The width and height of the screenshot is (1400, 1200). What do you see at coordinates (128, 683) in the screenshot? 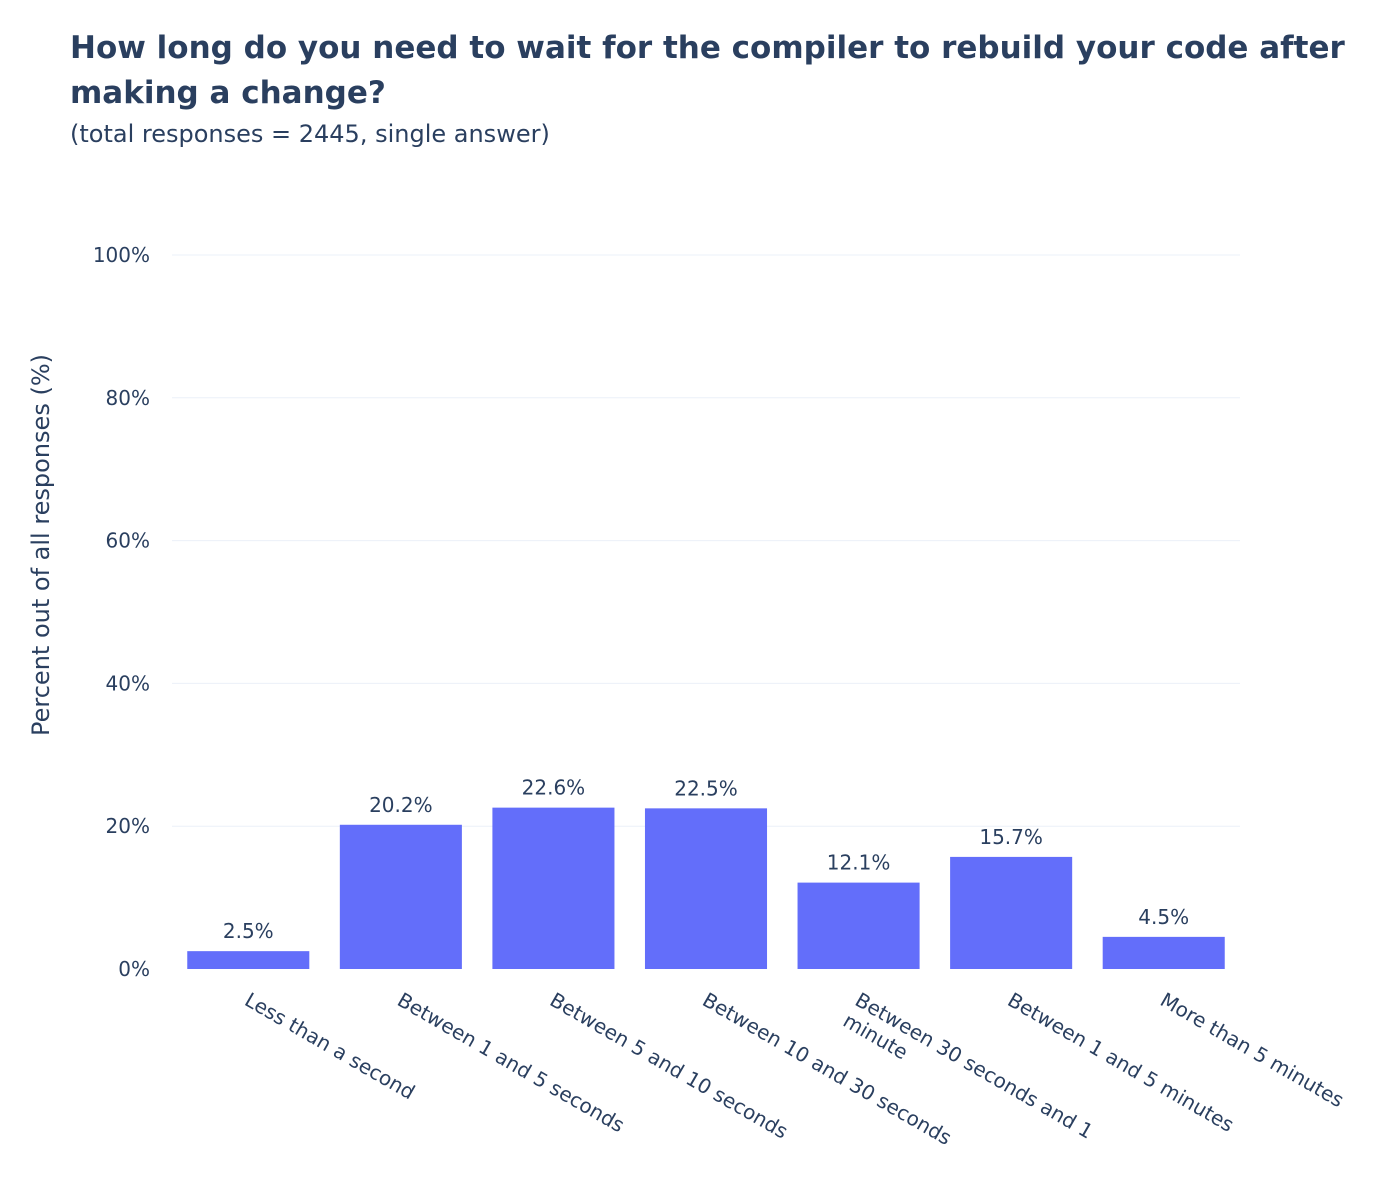
I see `y-tick-label: 40%` at bounding box center [128, 683].